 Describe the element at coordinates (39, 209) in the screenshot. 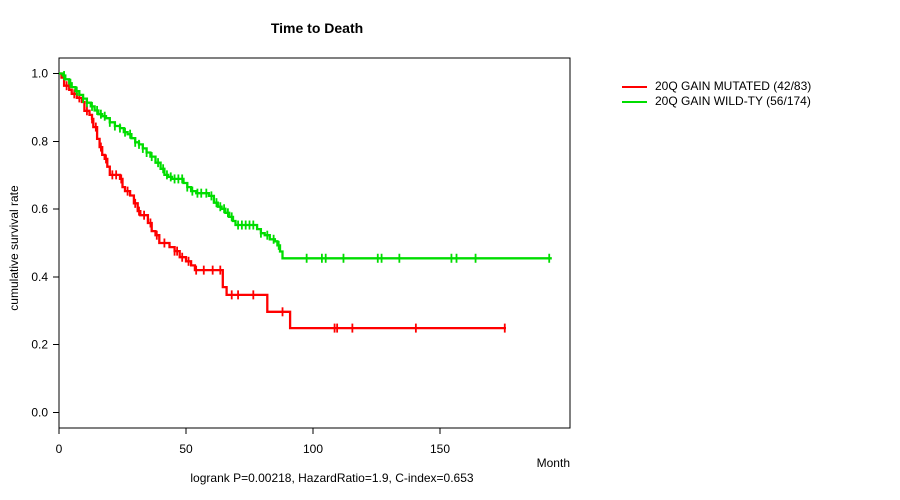

I see `svg-text: 0.6` at that location.